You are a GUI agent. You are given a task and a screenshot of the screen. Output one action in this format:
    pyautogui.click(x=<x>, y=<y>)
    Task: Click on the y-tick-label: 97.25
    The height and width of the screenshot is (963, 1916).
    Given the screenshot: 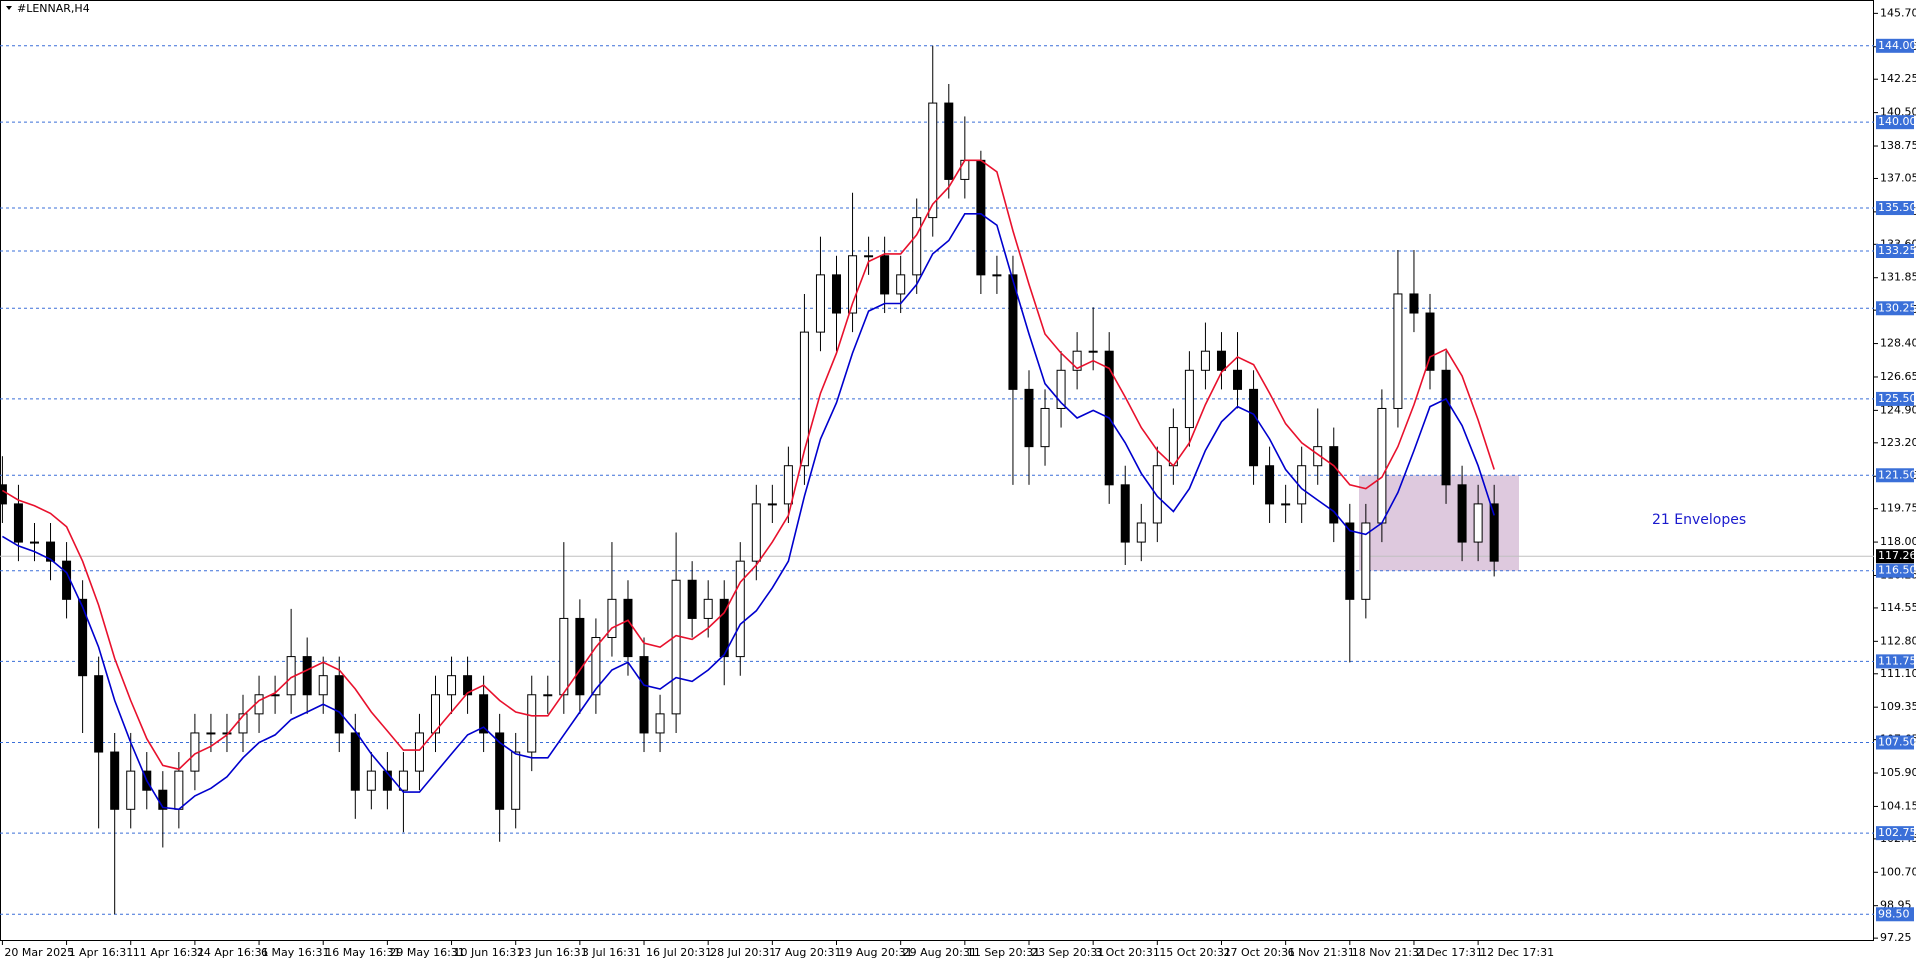 What is the action you would take?
    pyautogui.click(x=1896, y=937)
    